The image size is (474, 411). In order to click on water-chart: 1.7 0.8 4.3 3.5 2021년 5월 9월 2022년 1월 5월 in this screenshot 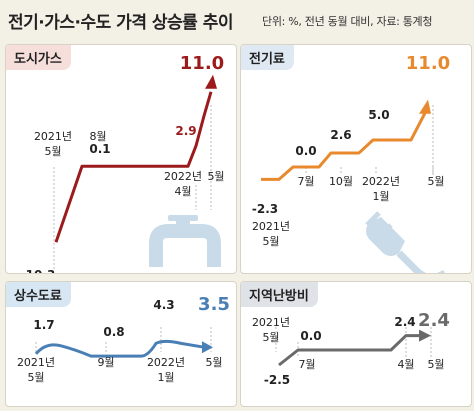, I will do `click(123, 339)`.